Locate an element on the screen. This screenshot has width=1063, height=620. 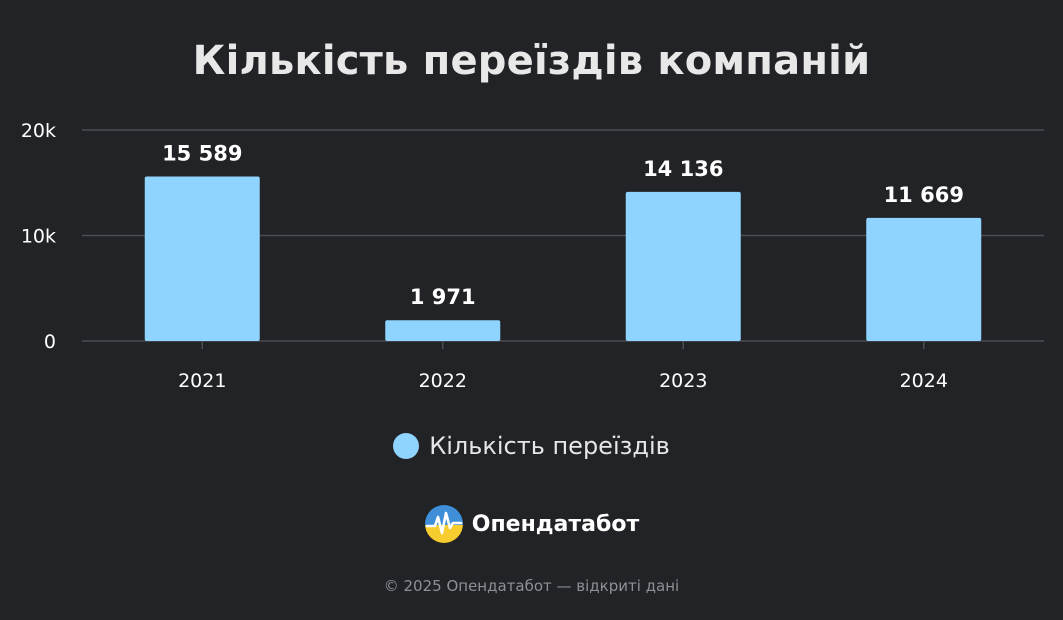
brand: Опендатабот is located at coordinates (531, 524).